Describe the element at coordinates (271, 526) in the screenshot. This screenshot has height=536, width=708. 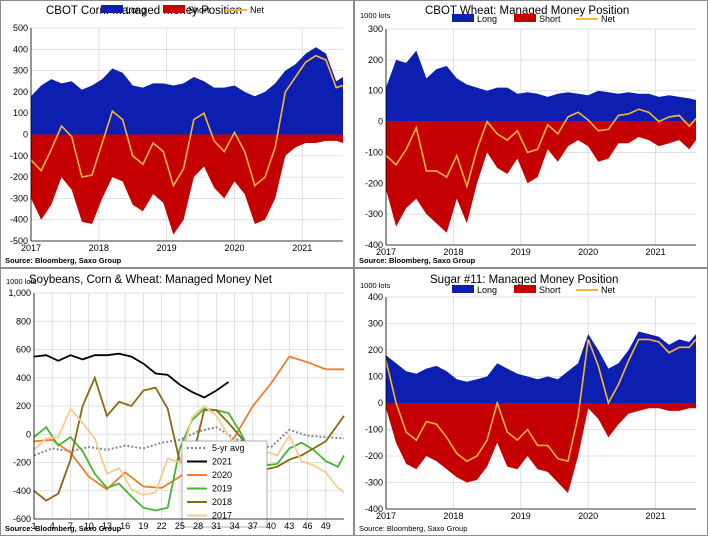
I see `x-tick-label: 40` at that location.